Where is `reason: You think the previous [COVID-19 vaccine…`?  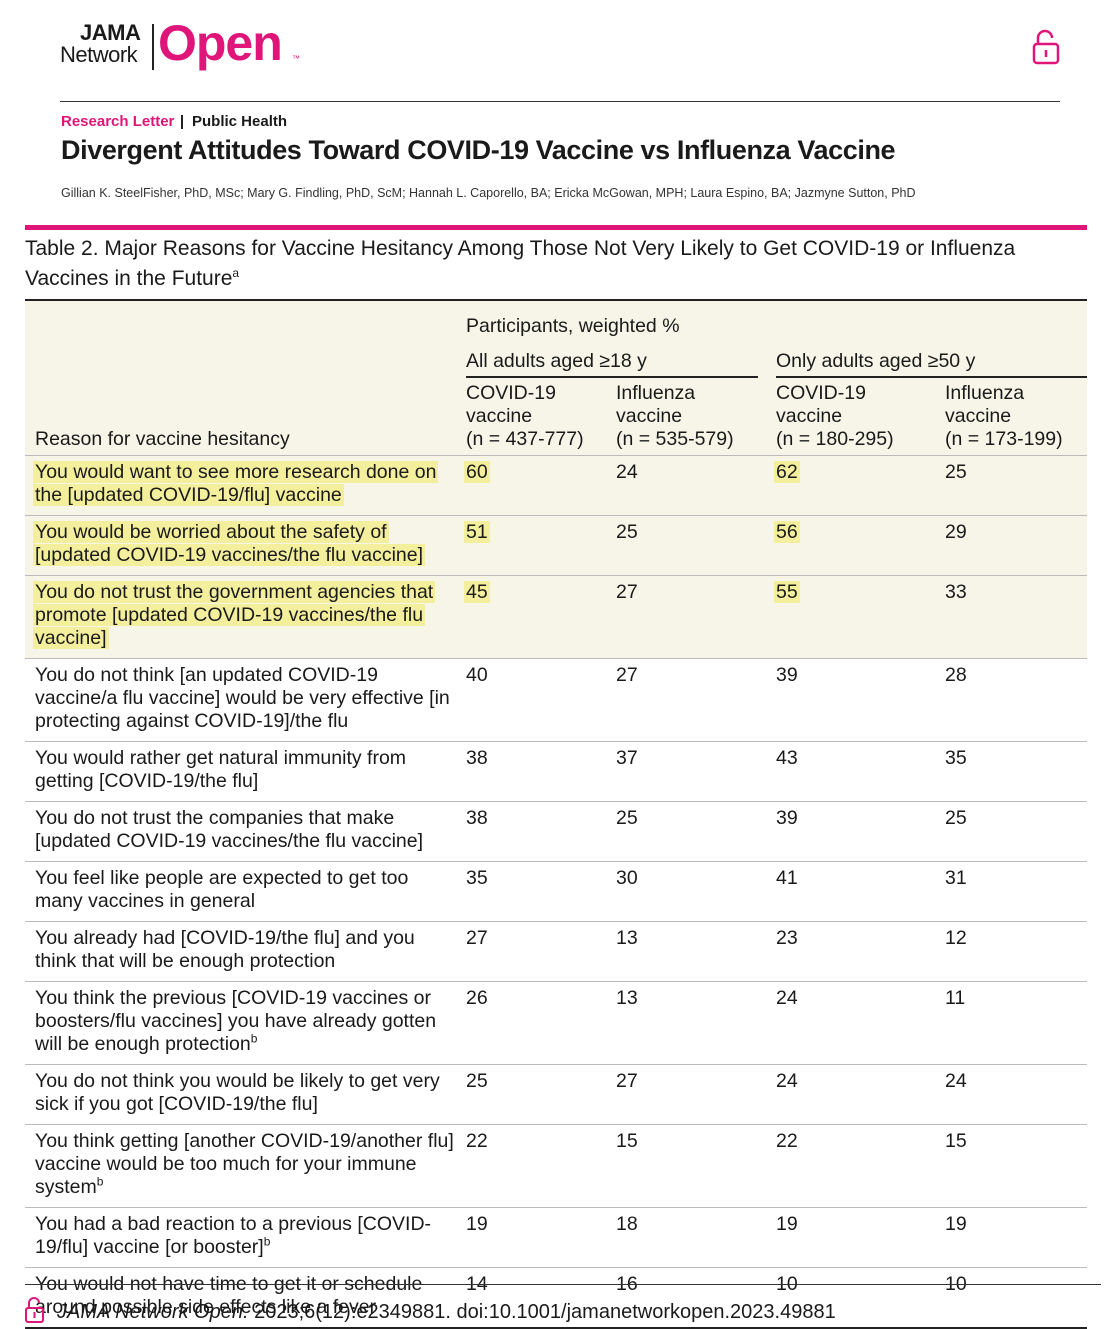
reason: You think the previous [COVID-19 vaccine… is located at coordinates (236, 1021).